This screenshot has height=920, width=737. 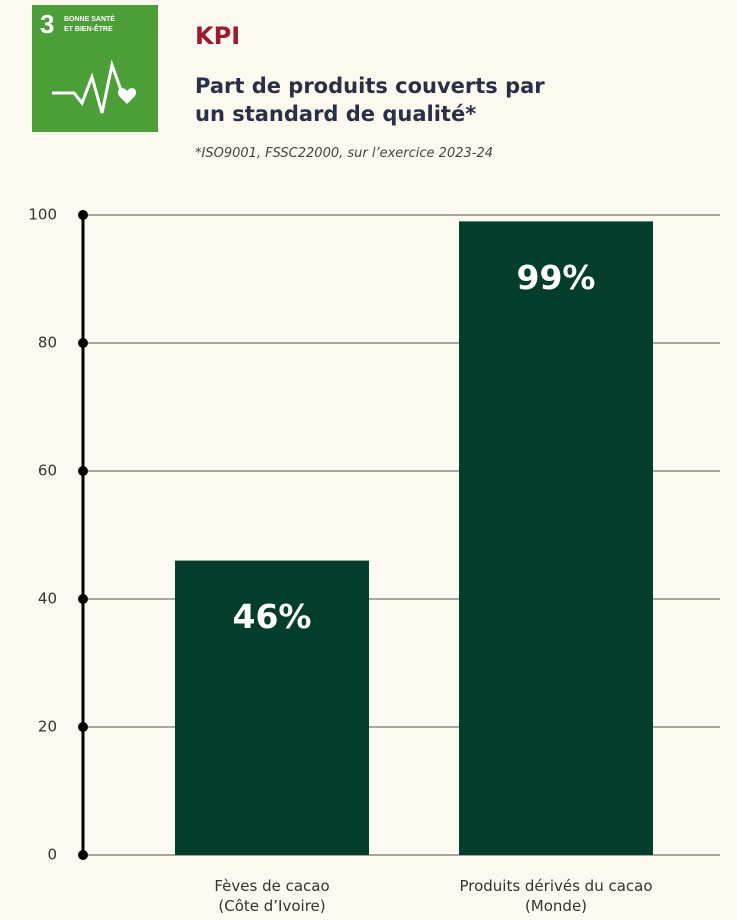 I want to click on x-tick-label: Produits dérivés du cacao (Monde), so click(x=556, y=896).